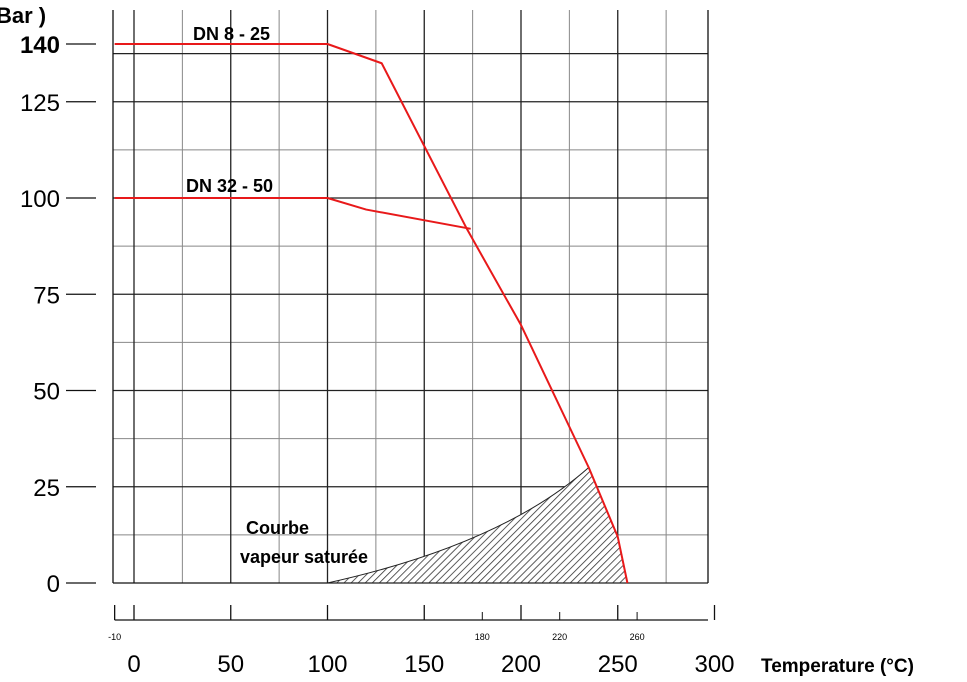 Image resolution: width=967 pixels, height=682 pixels. I want to click on x-minor-label: 260, so click(637, 637).